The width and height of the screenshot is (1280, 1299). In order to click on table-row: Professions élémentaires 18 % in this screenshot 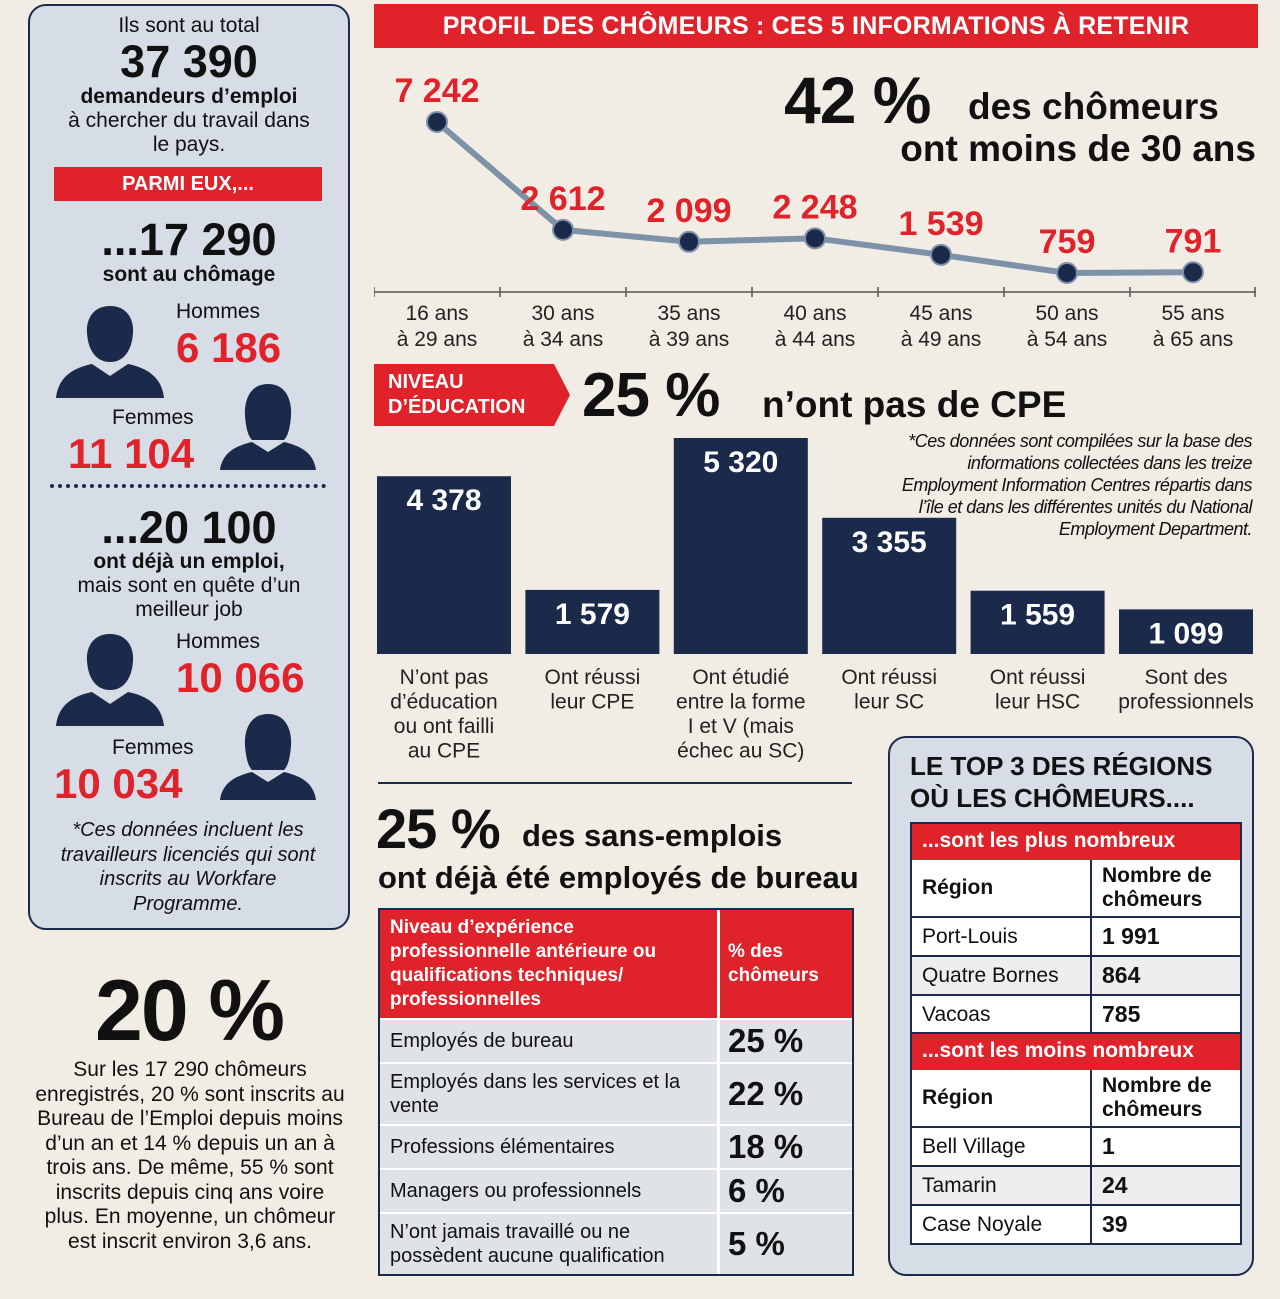, I will do `click(616, 1146)`.